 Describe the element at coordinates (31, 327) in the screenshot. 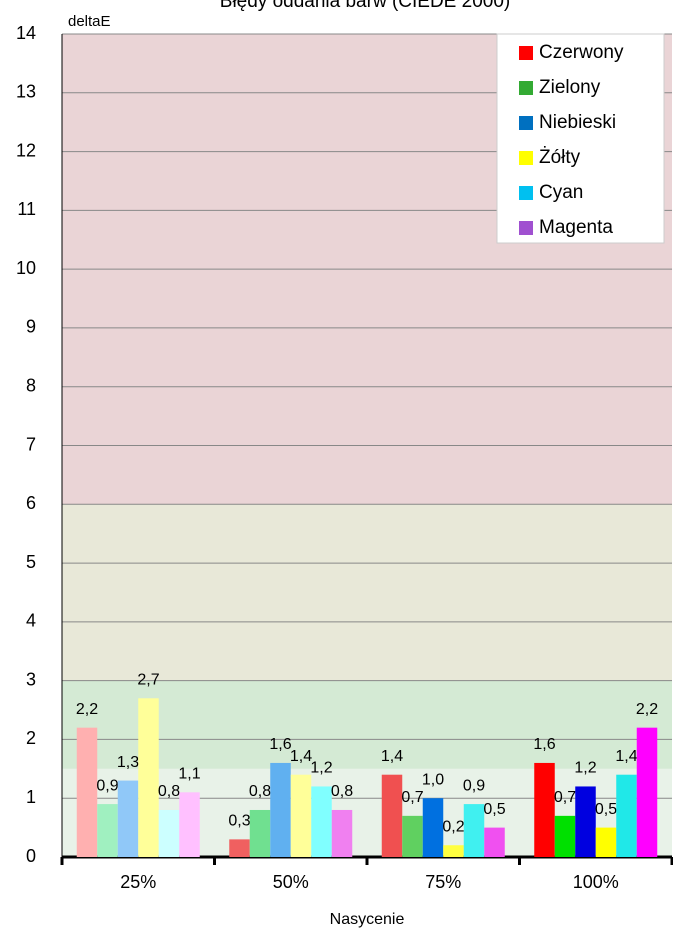

I see `y-tick-label: 9` at that location.